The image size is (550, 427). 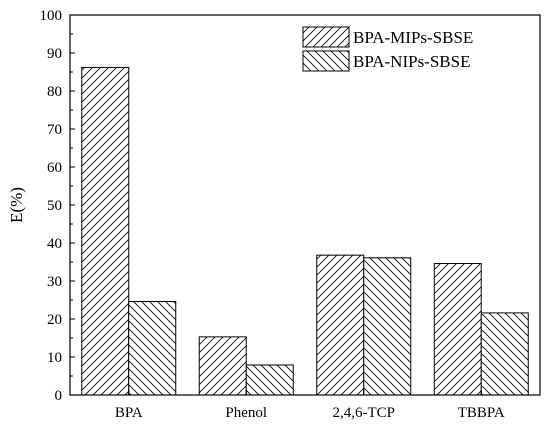 I want to click on y-tick-label: 70, so click(x=54, y=130).